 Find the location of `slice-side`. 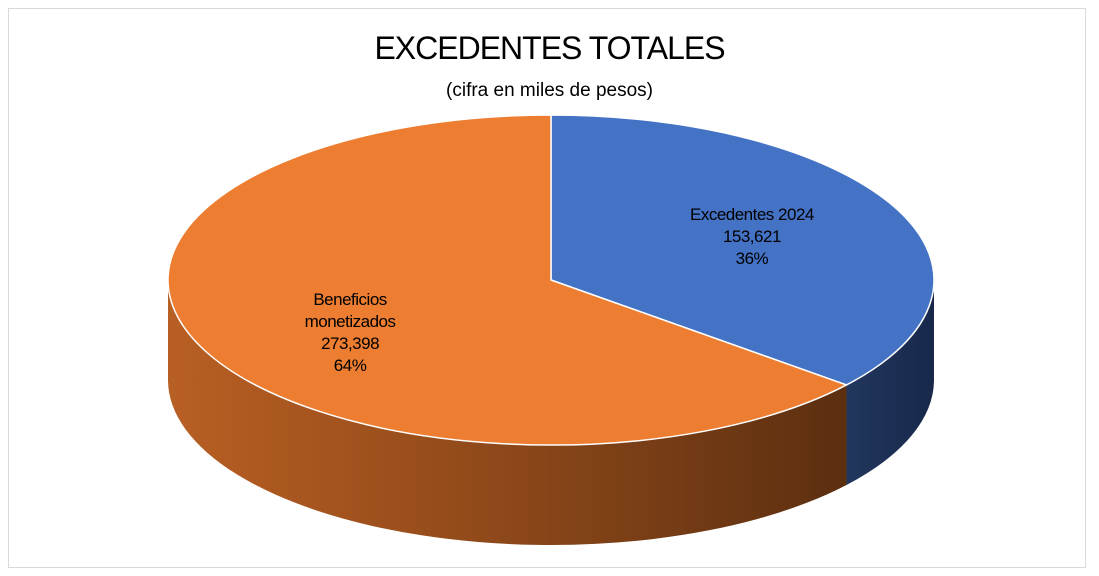

slice-side is located at coordinates (890, 382).